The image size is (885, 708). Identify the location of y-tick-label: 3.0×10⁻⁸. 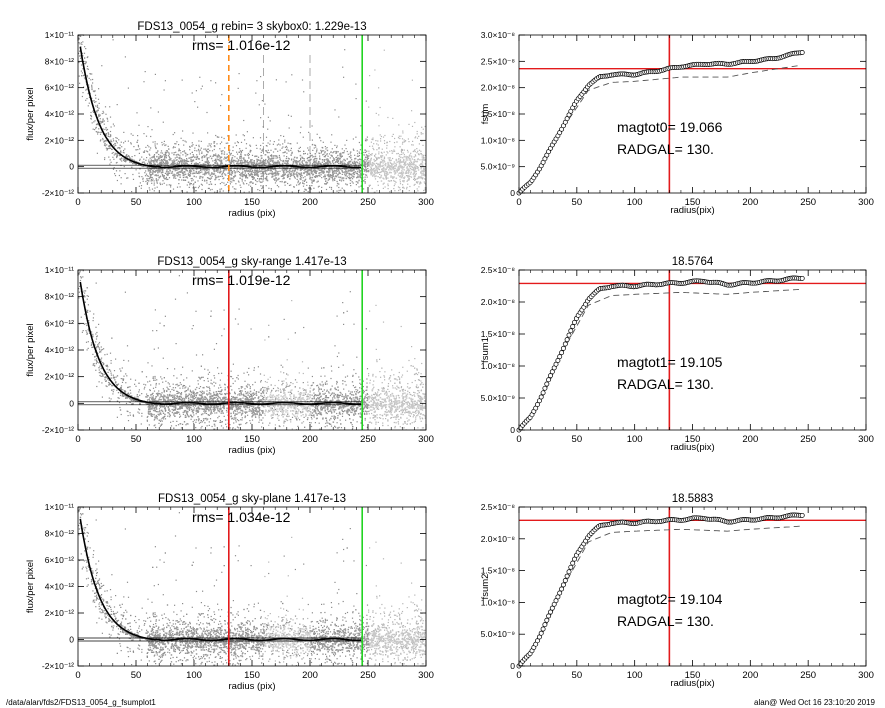
(498, 35).